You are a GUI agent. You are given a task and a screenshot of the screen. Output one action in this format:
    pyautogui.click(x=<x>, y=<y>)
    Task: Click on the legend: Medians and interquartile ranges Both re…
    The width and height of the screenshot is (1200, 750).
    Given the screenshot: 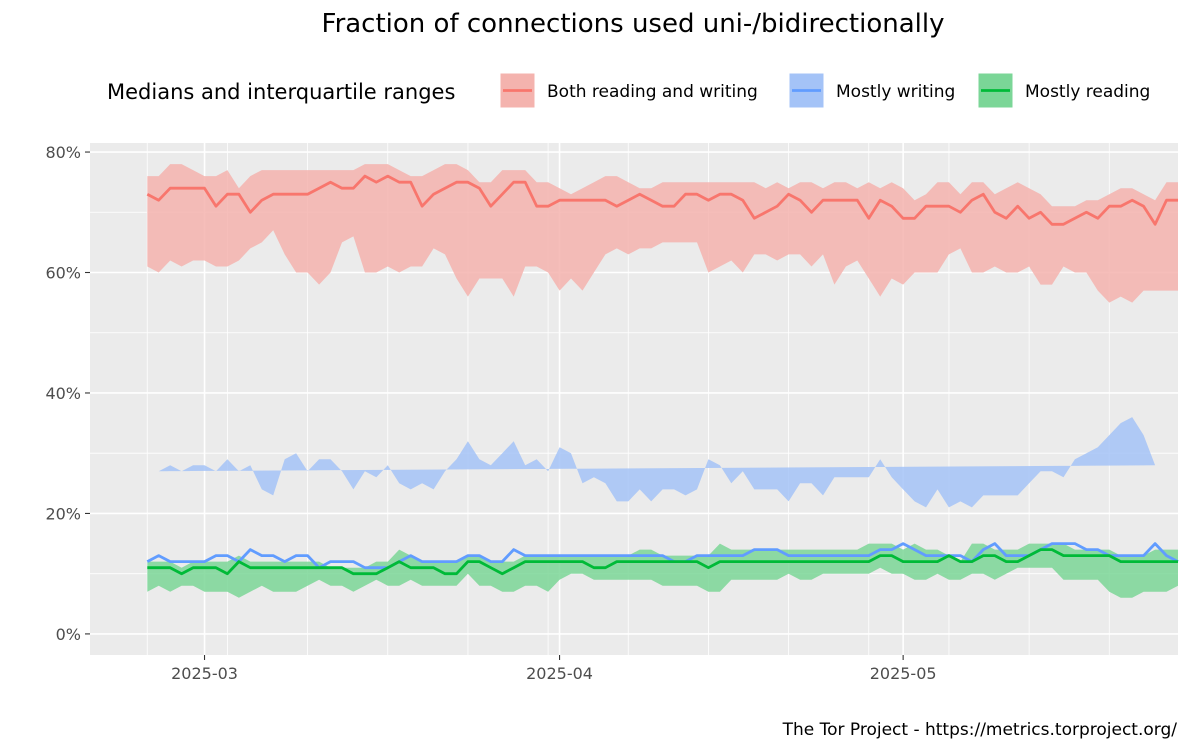 What is the action you would take?
    pyautogui.click(x=628, y=90)
    